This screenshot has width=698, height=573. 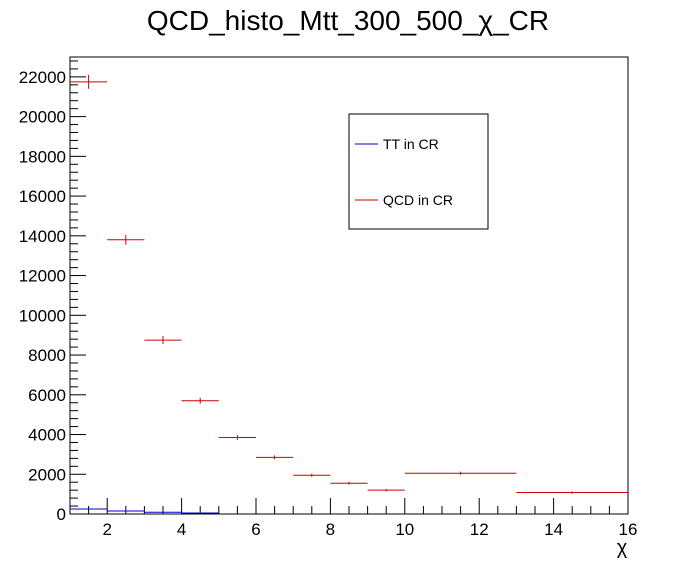 I want to click on series-tt-in-cr, so click(x=144, y=511).